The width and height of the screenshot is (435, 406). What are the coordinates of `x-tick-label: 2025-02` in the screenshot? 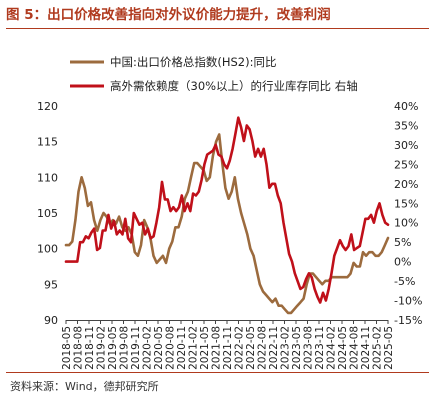 It's located at (378, 348).